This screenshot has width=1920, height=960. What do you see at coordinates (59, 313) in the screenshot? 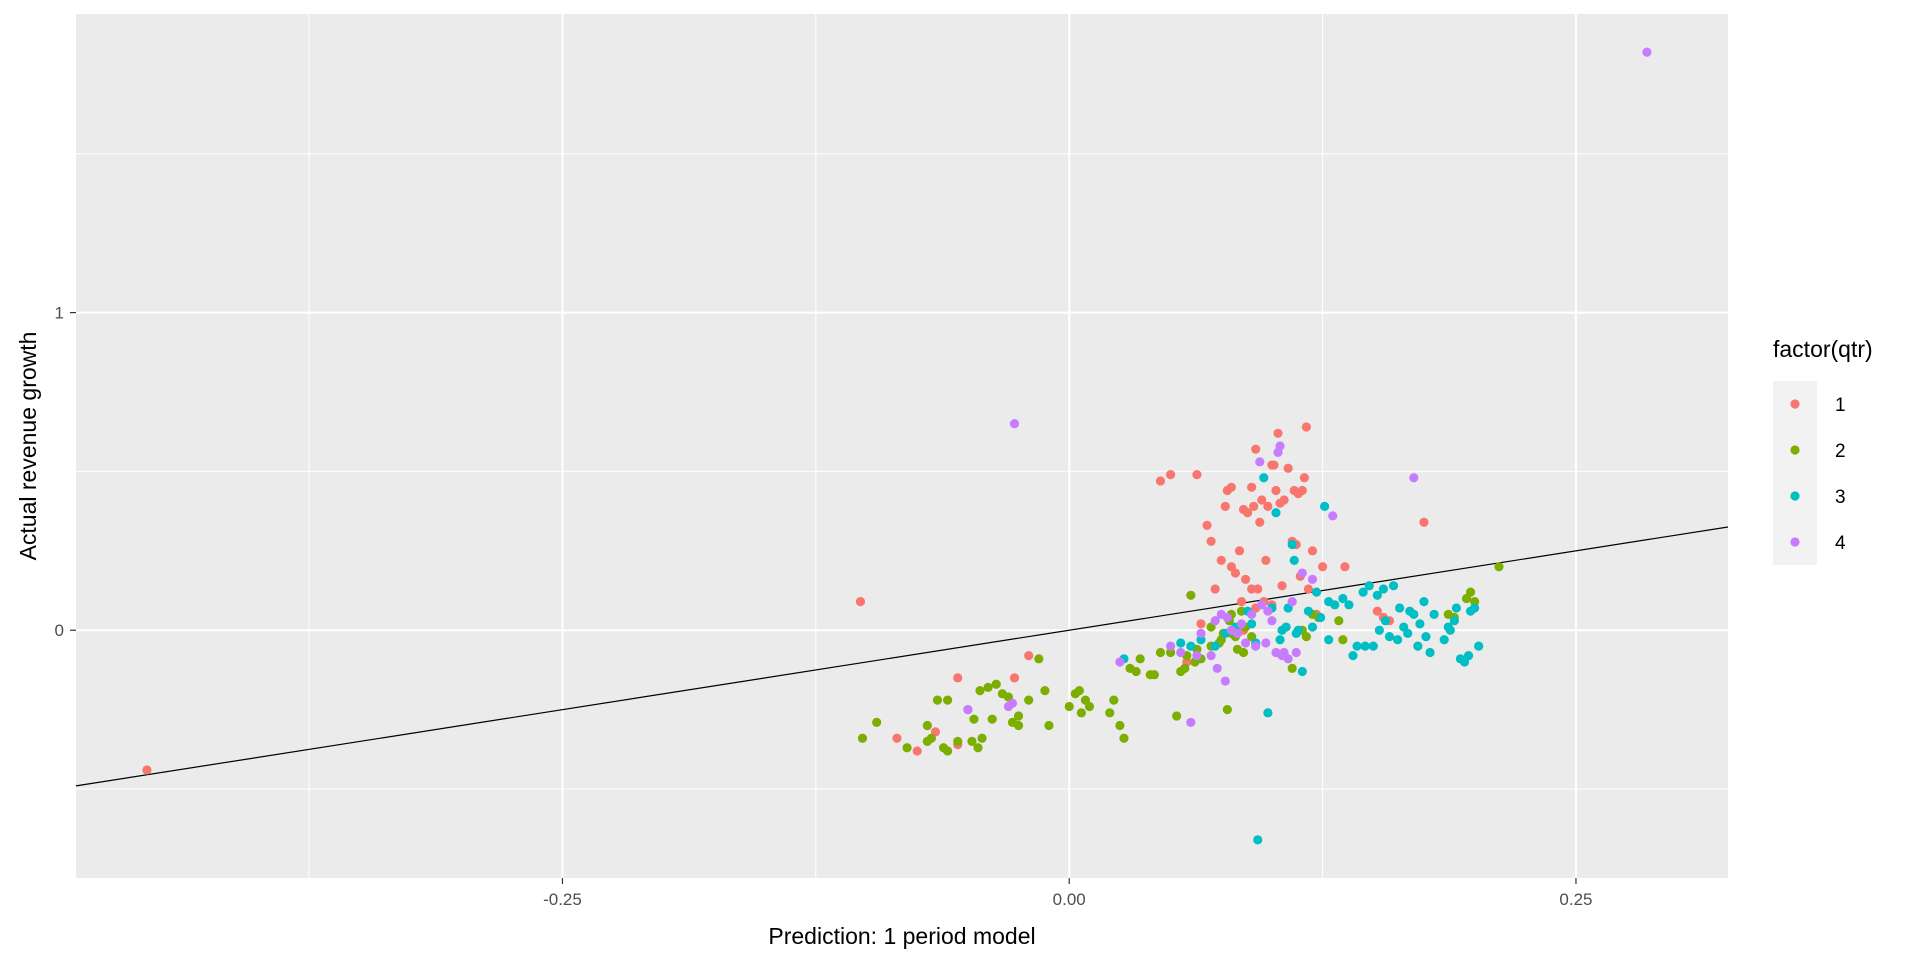
I see `y-tick-label: 1` at bounding box center [59, 313].